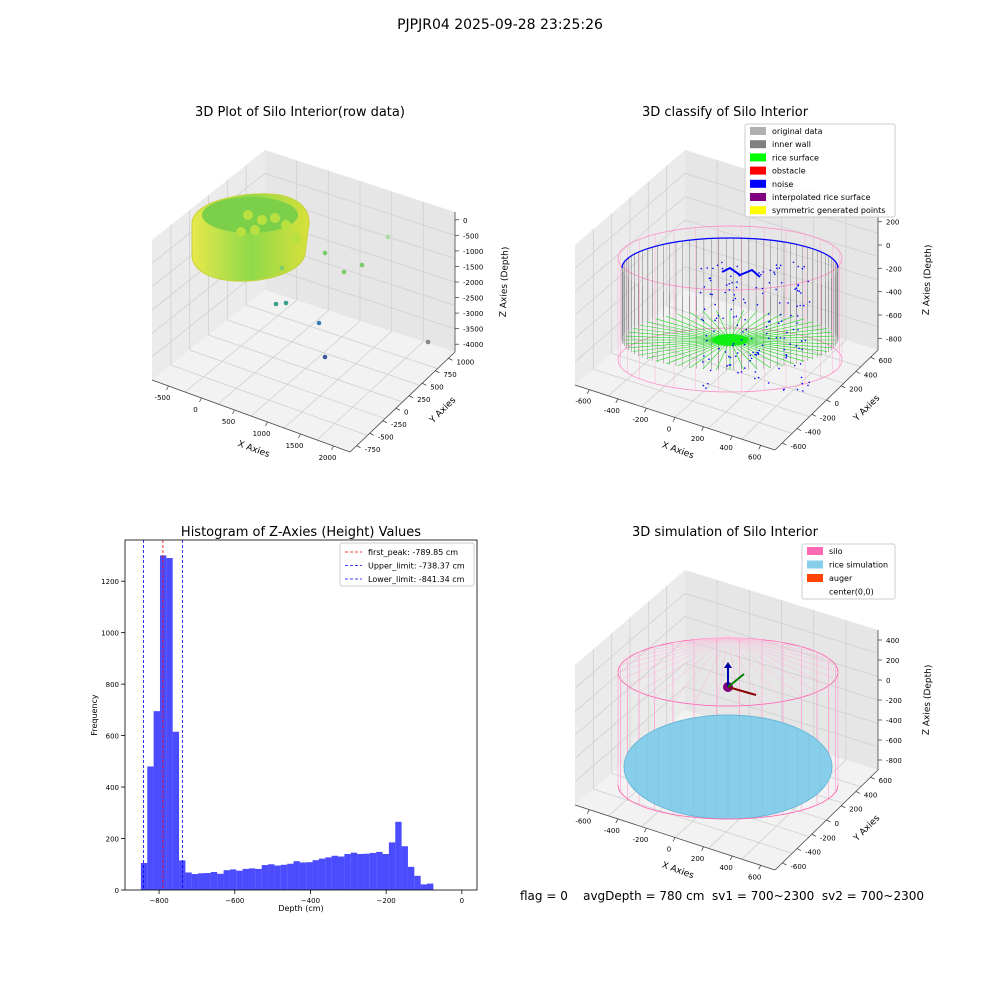 The height and width of the screenshot is (1000, 1000). Describe the element at coordinates (303, 371) in the screenshot. I see `plot1-floor-pane` at that location.